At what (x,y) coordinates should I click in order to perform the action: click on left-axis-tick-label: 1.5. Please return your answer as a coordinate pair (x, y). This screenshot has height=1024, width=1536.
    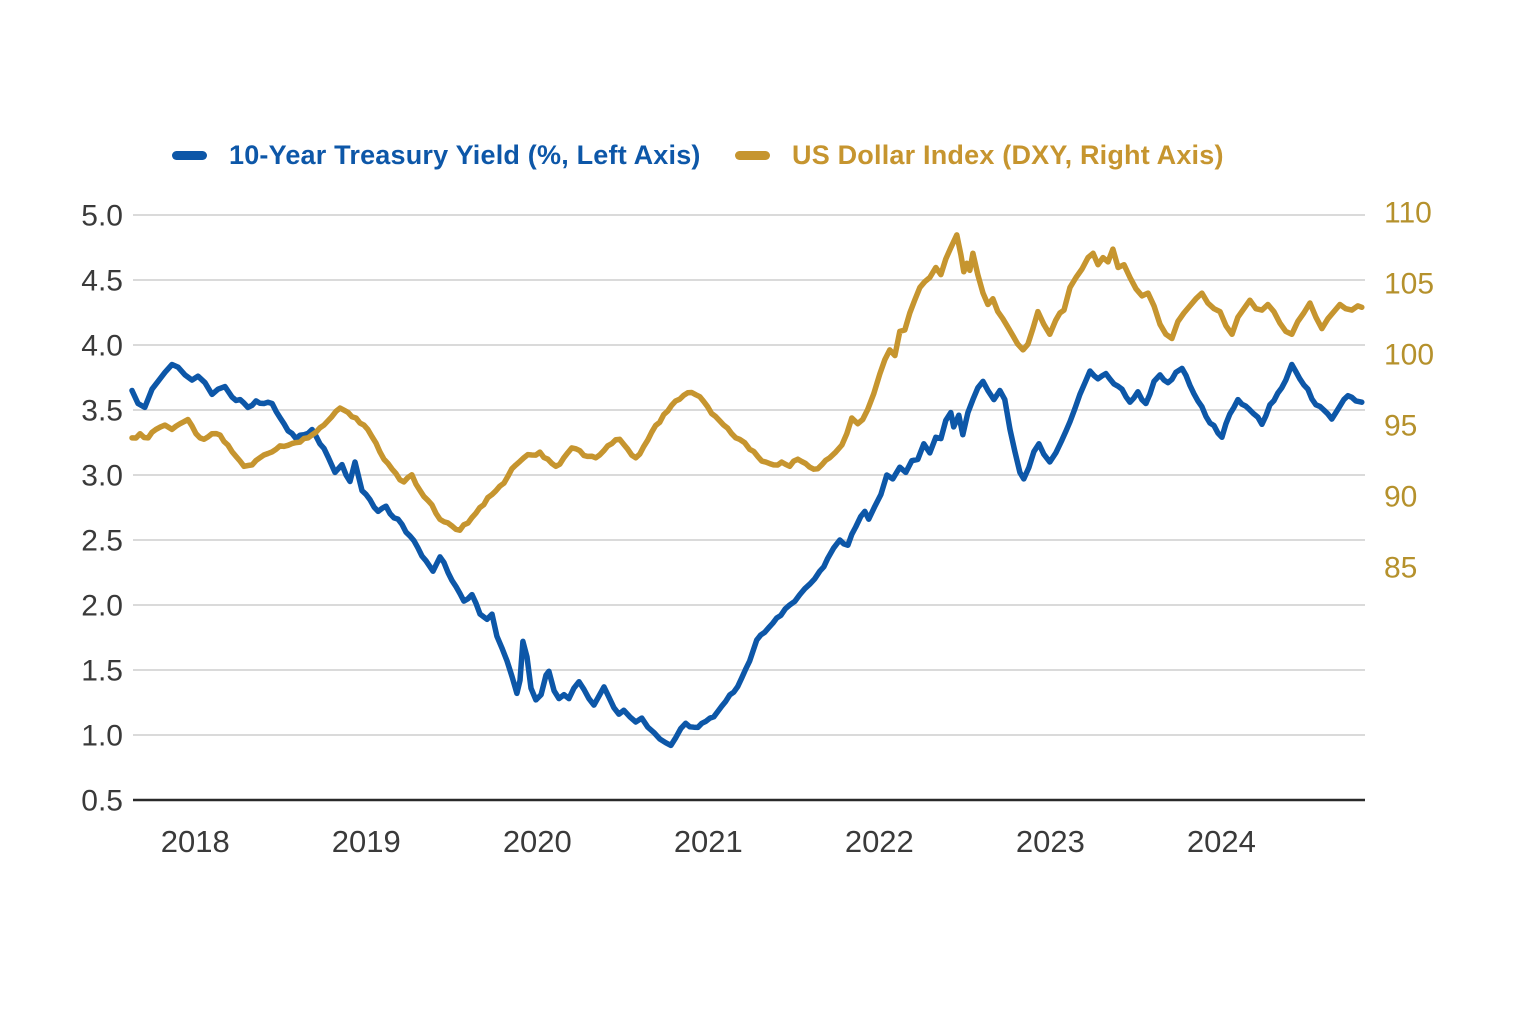
    Looking at the image, I should click on (102, 671).